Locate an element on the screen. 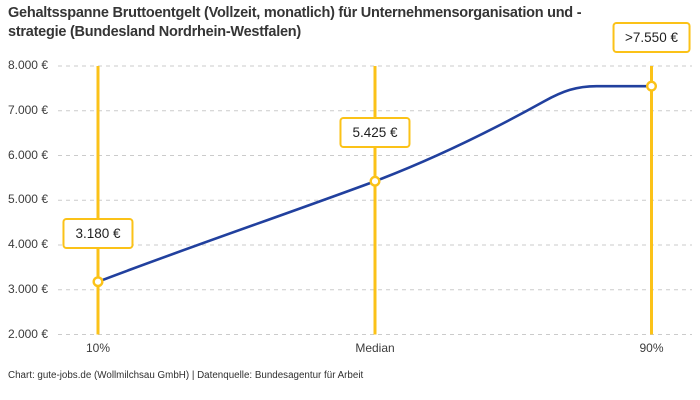  y-tick-label: 3.000 € is located at coordinates (27, 288).